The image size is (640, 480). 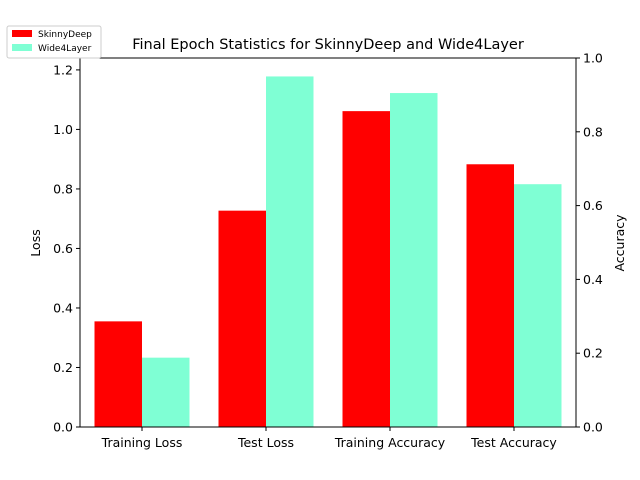 I want to click on left-axis-label: Loss, so click(x=35, y=242).